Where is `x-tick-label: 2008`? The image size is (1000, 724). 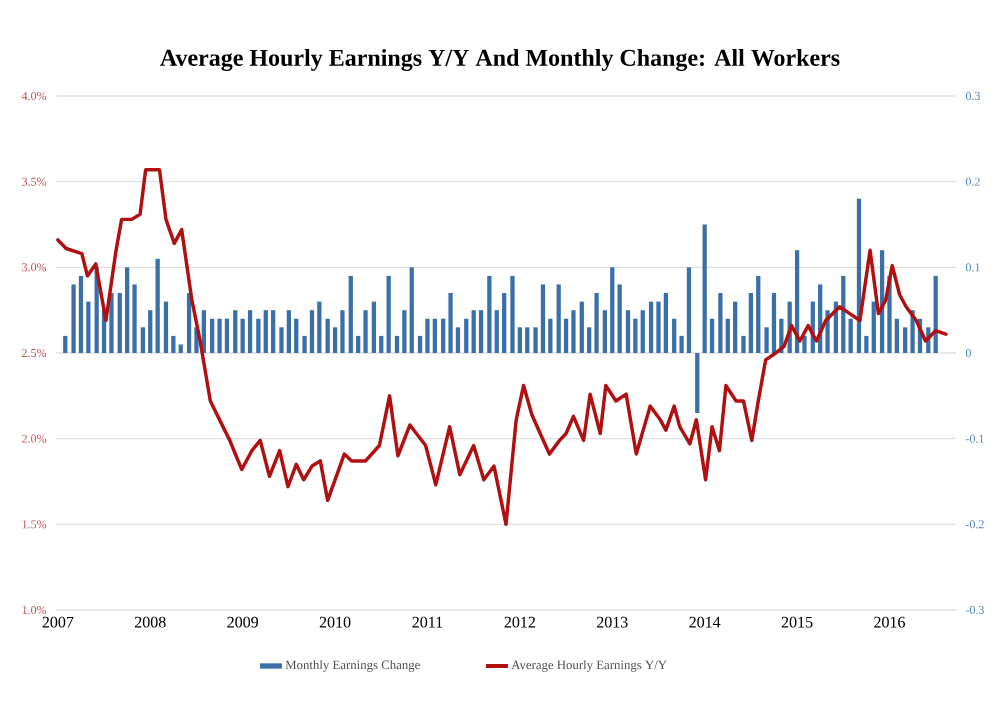
x-tick-label: 2008 is located at coordinates (150, 622).